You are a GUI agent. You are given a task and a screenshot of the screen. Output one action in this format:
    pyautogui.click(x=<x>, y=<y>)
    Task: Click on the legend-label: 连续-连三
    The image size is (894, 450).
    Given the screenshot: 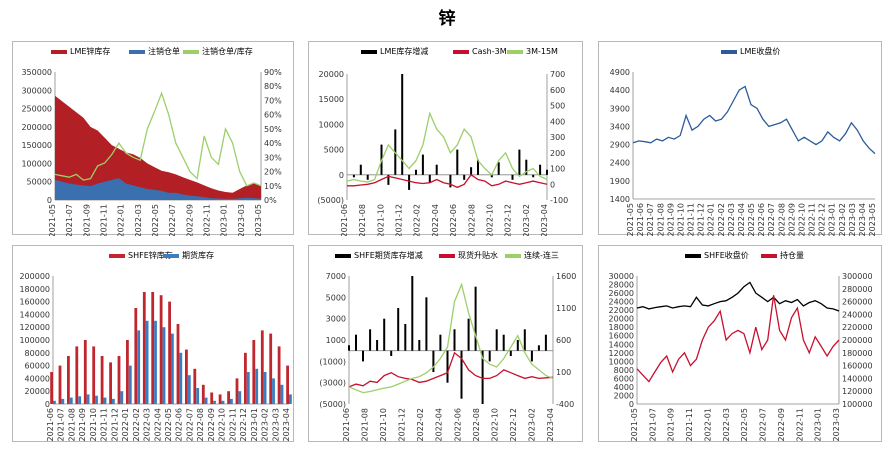 What is the action you would take?
    pyautogui.click(x=541, y=255)
    